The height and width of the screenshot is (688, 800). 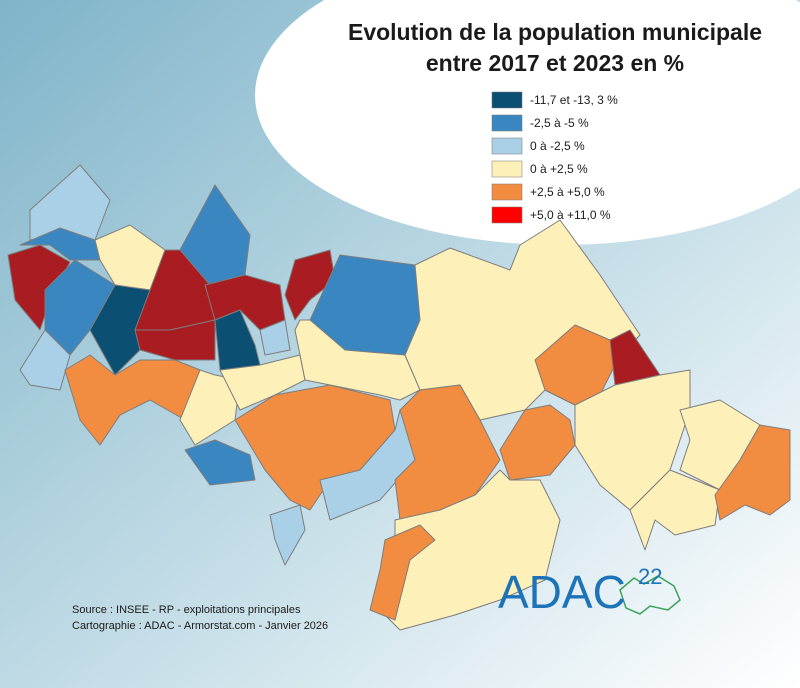 What do you see at coordinates (567, 192) in the screenshot?
I see `legend-label: +2,5 à +5,0 %` at bounding box center [567, 192].